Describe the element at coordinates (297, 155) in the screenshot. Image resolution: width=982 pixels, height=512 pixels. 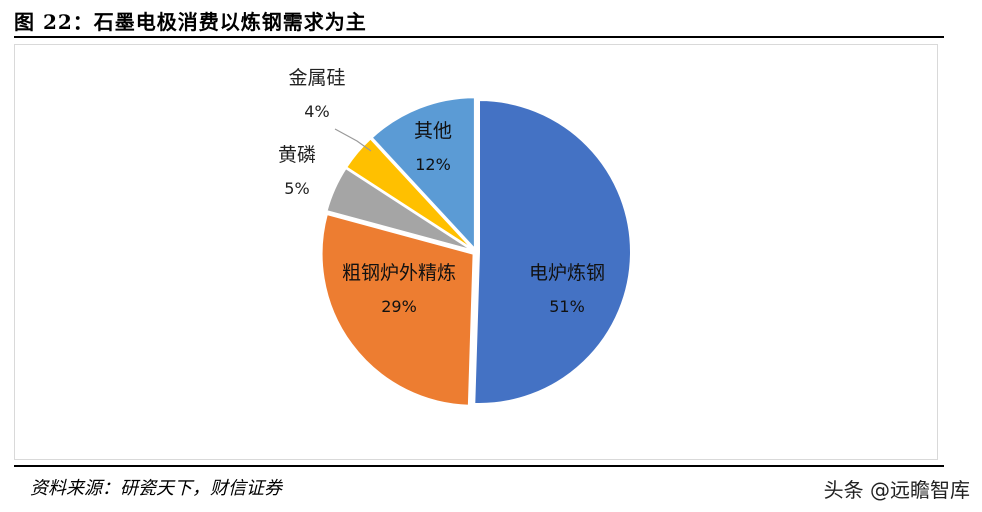
I see `slice-label-3: 黄磷` at that location.